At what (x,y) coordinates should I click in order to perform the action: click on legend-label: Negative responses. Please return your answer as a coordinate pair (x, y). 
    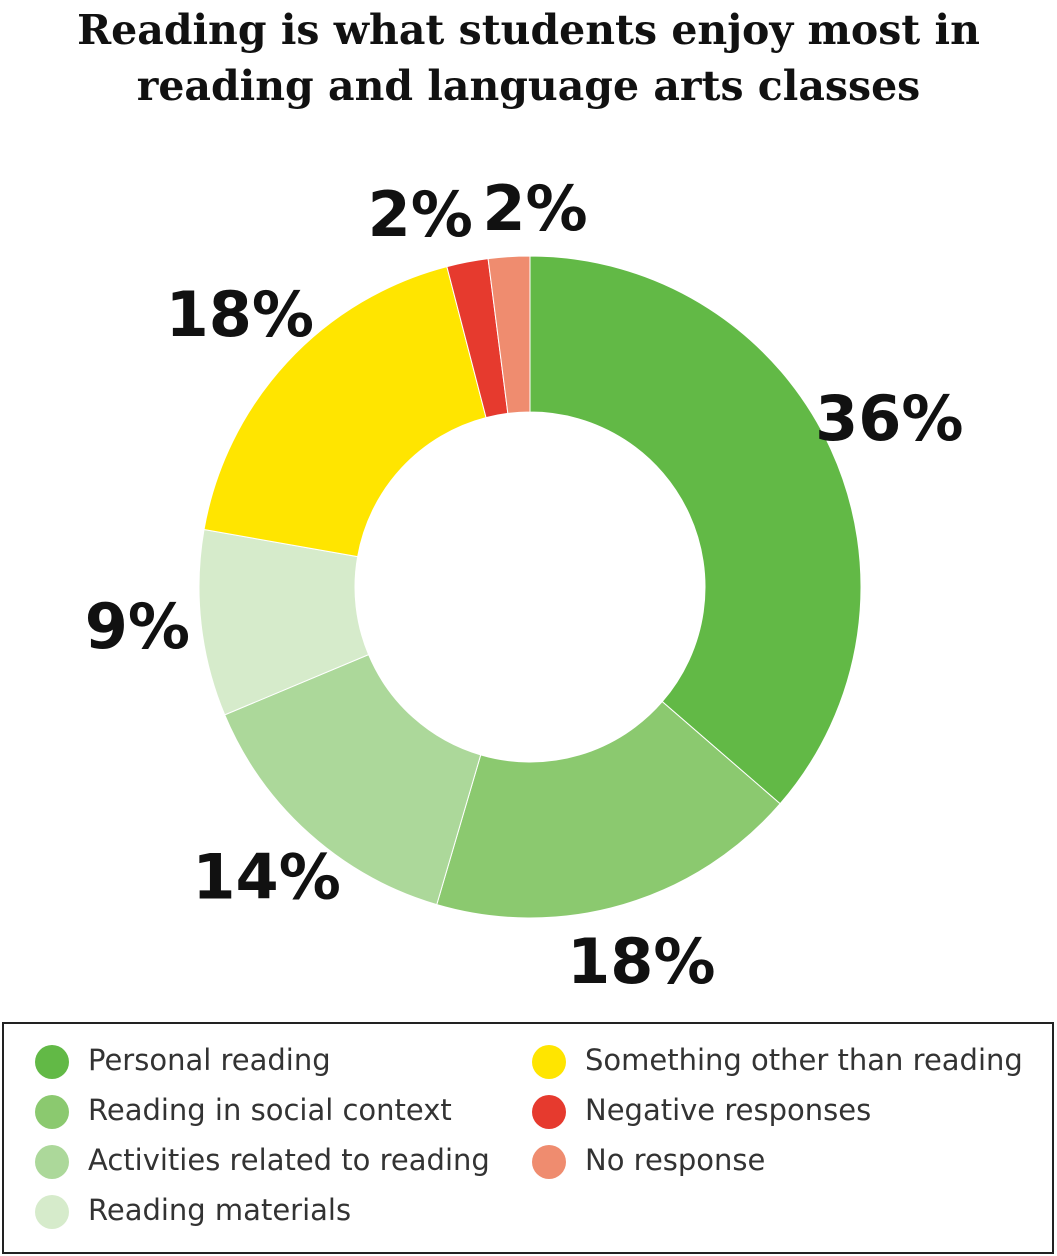
    Looking at the image, I should click on (728, 1110).